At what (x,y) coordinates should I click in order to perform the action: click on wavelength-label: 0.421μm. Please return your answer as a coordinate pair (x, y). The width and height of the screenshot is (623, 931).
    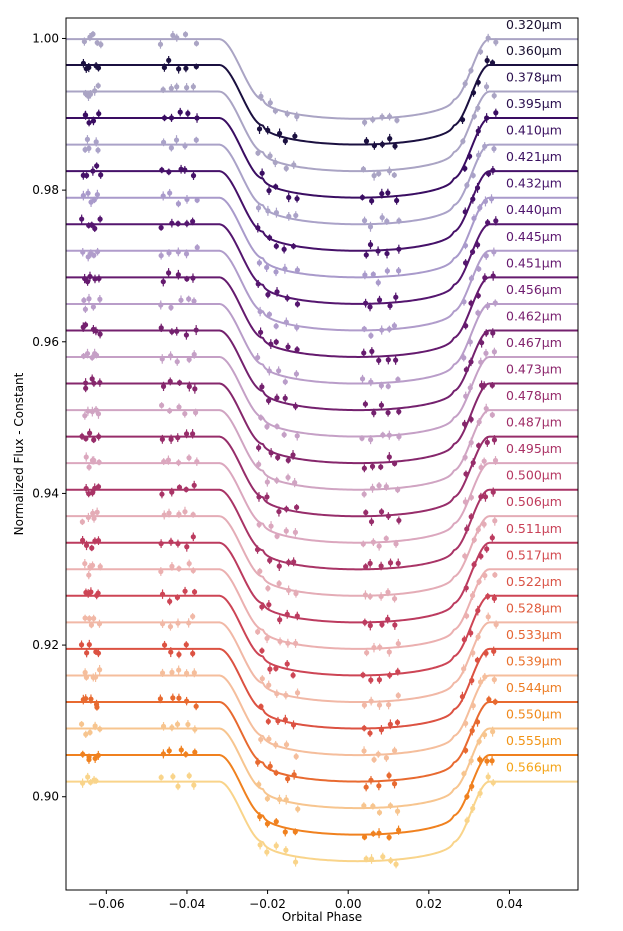
    Looking at the image, I should click on (534, 156).